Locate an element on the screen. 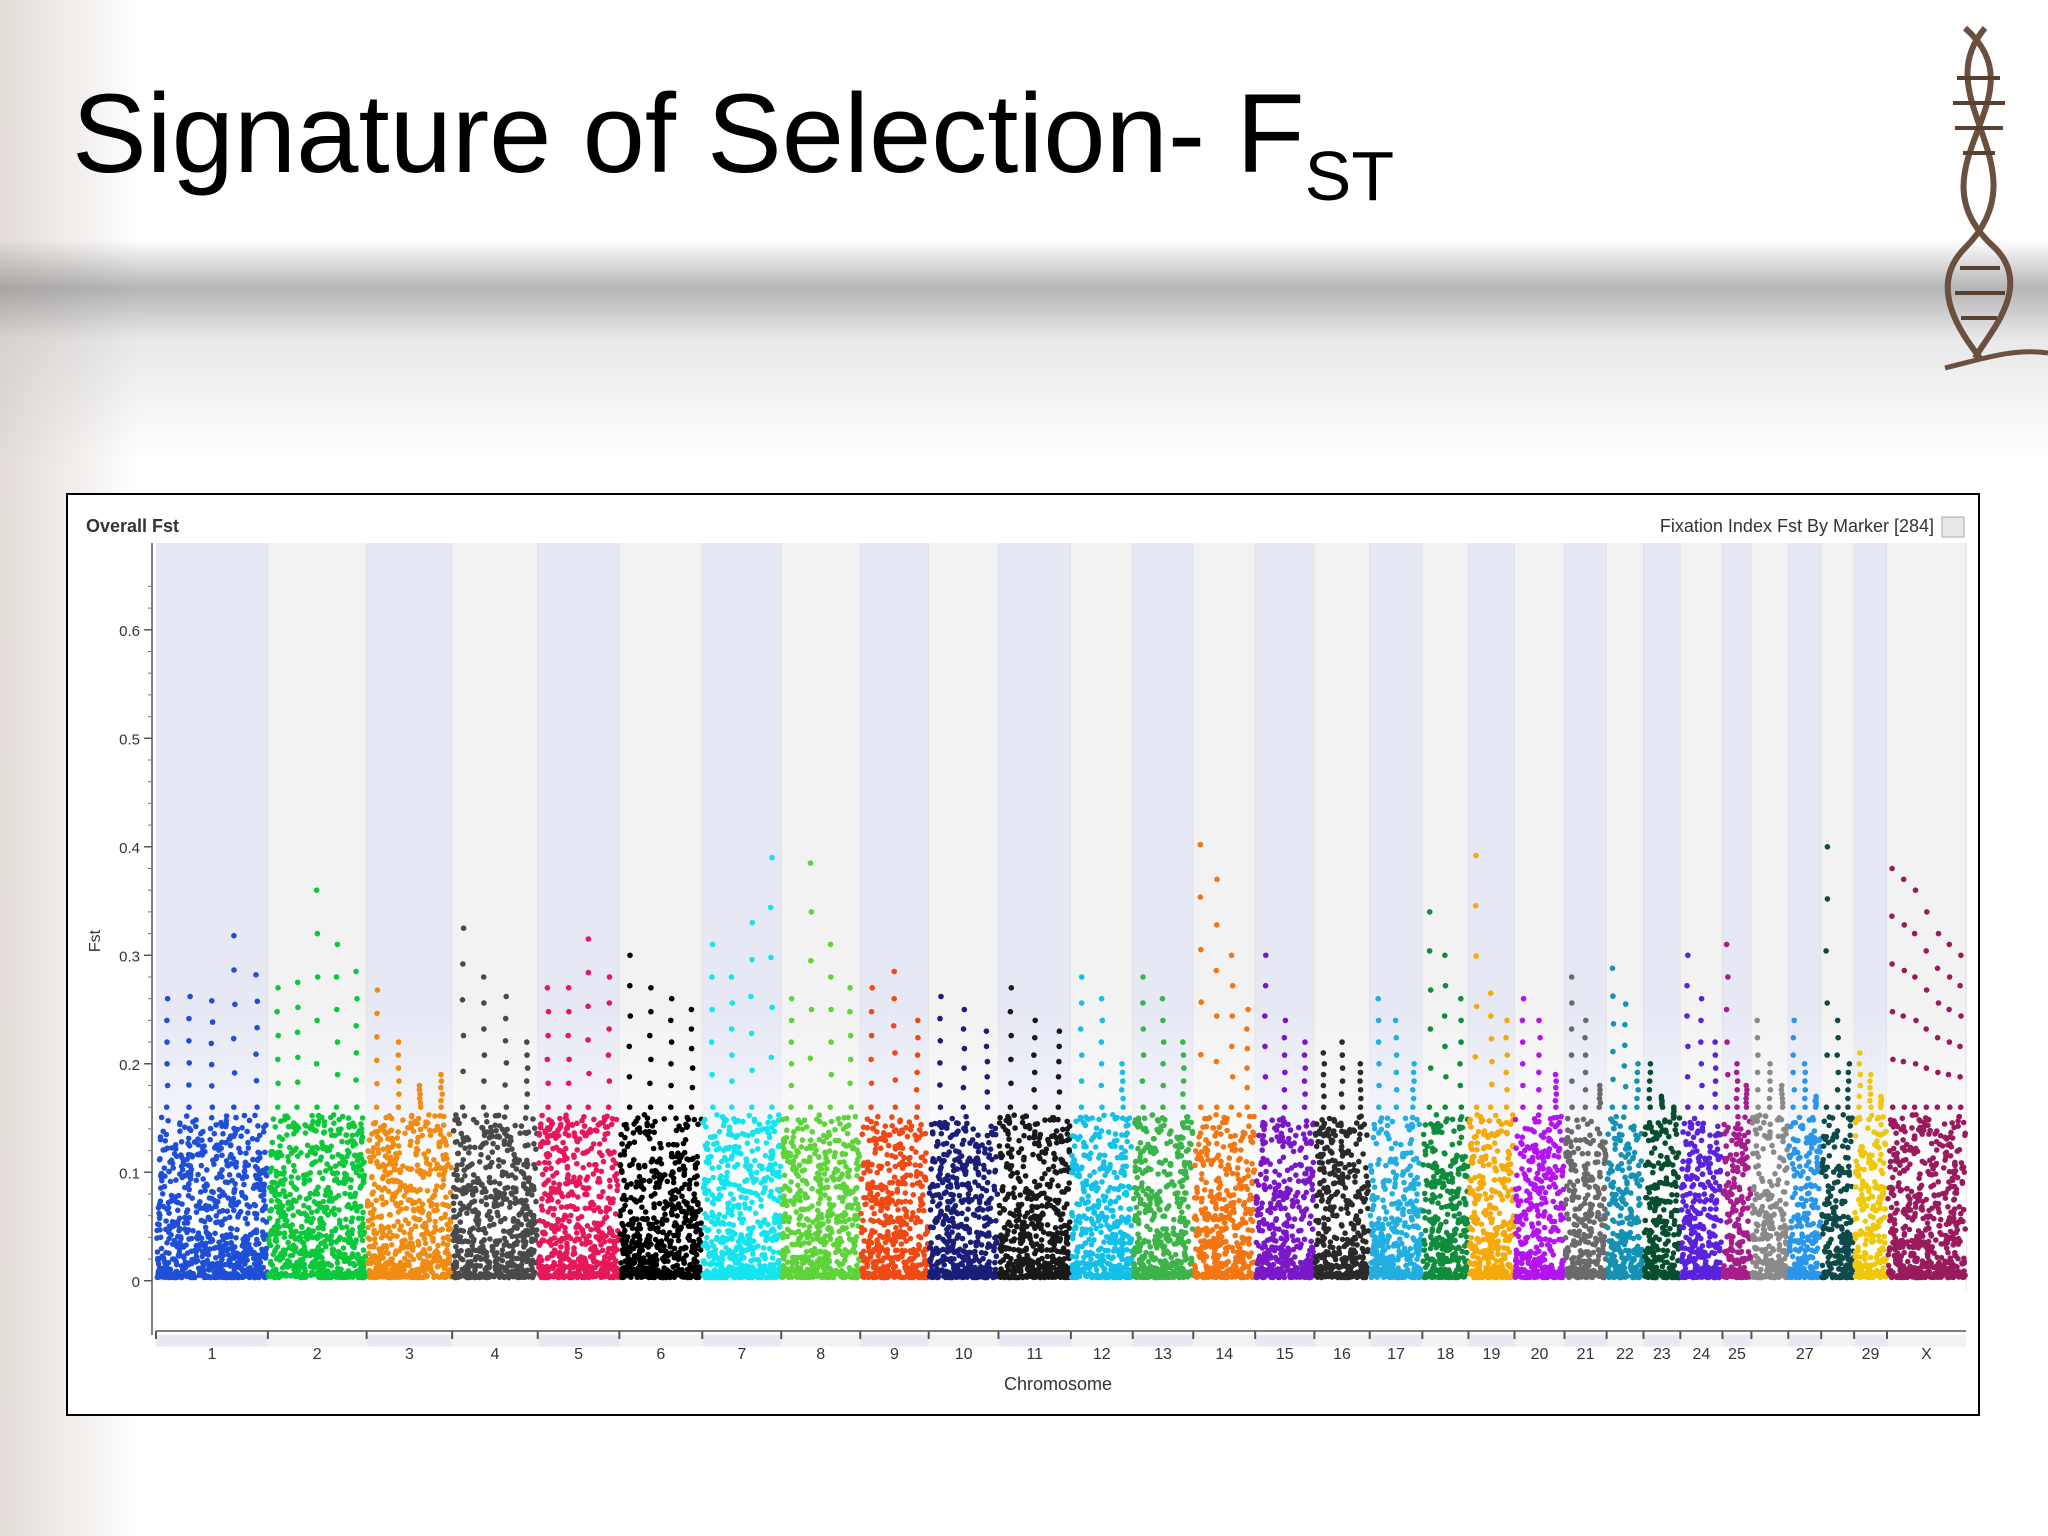 This screenshot has width=2048, height=1536. x-tick-label: 27 is located at coordinates (1805, 1354).